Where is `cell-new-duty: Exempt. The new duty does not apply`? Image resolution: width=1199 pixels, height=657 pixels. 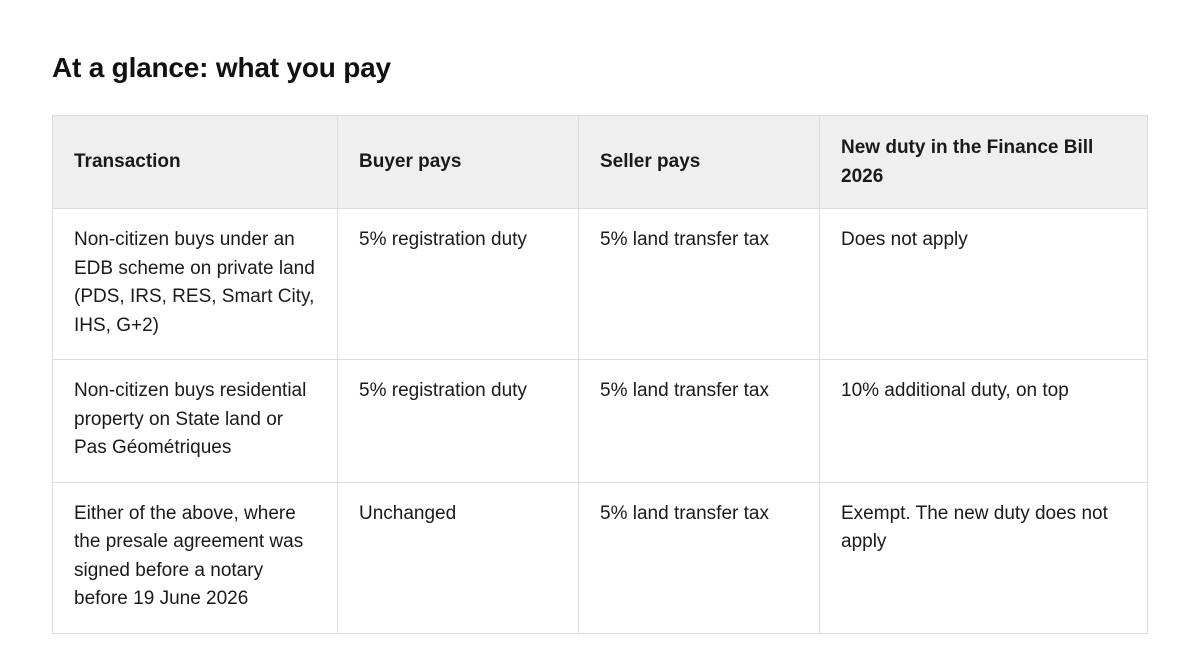 cell-new-duty: Exempt. The new duty does not apply is located at coordinates (983, 557).